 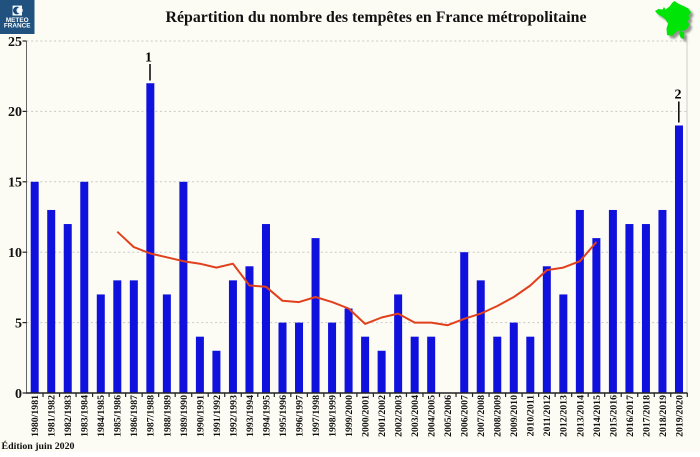 I want to click on svg-text: Édition juin 2020, so click(x=38, y=446).